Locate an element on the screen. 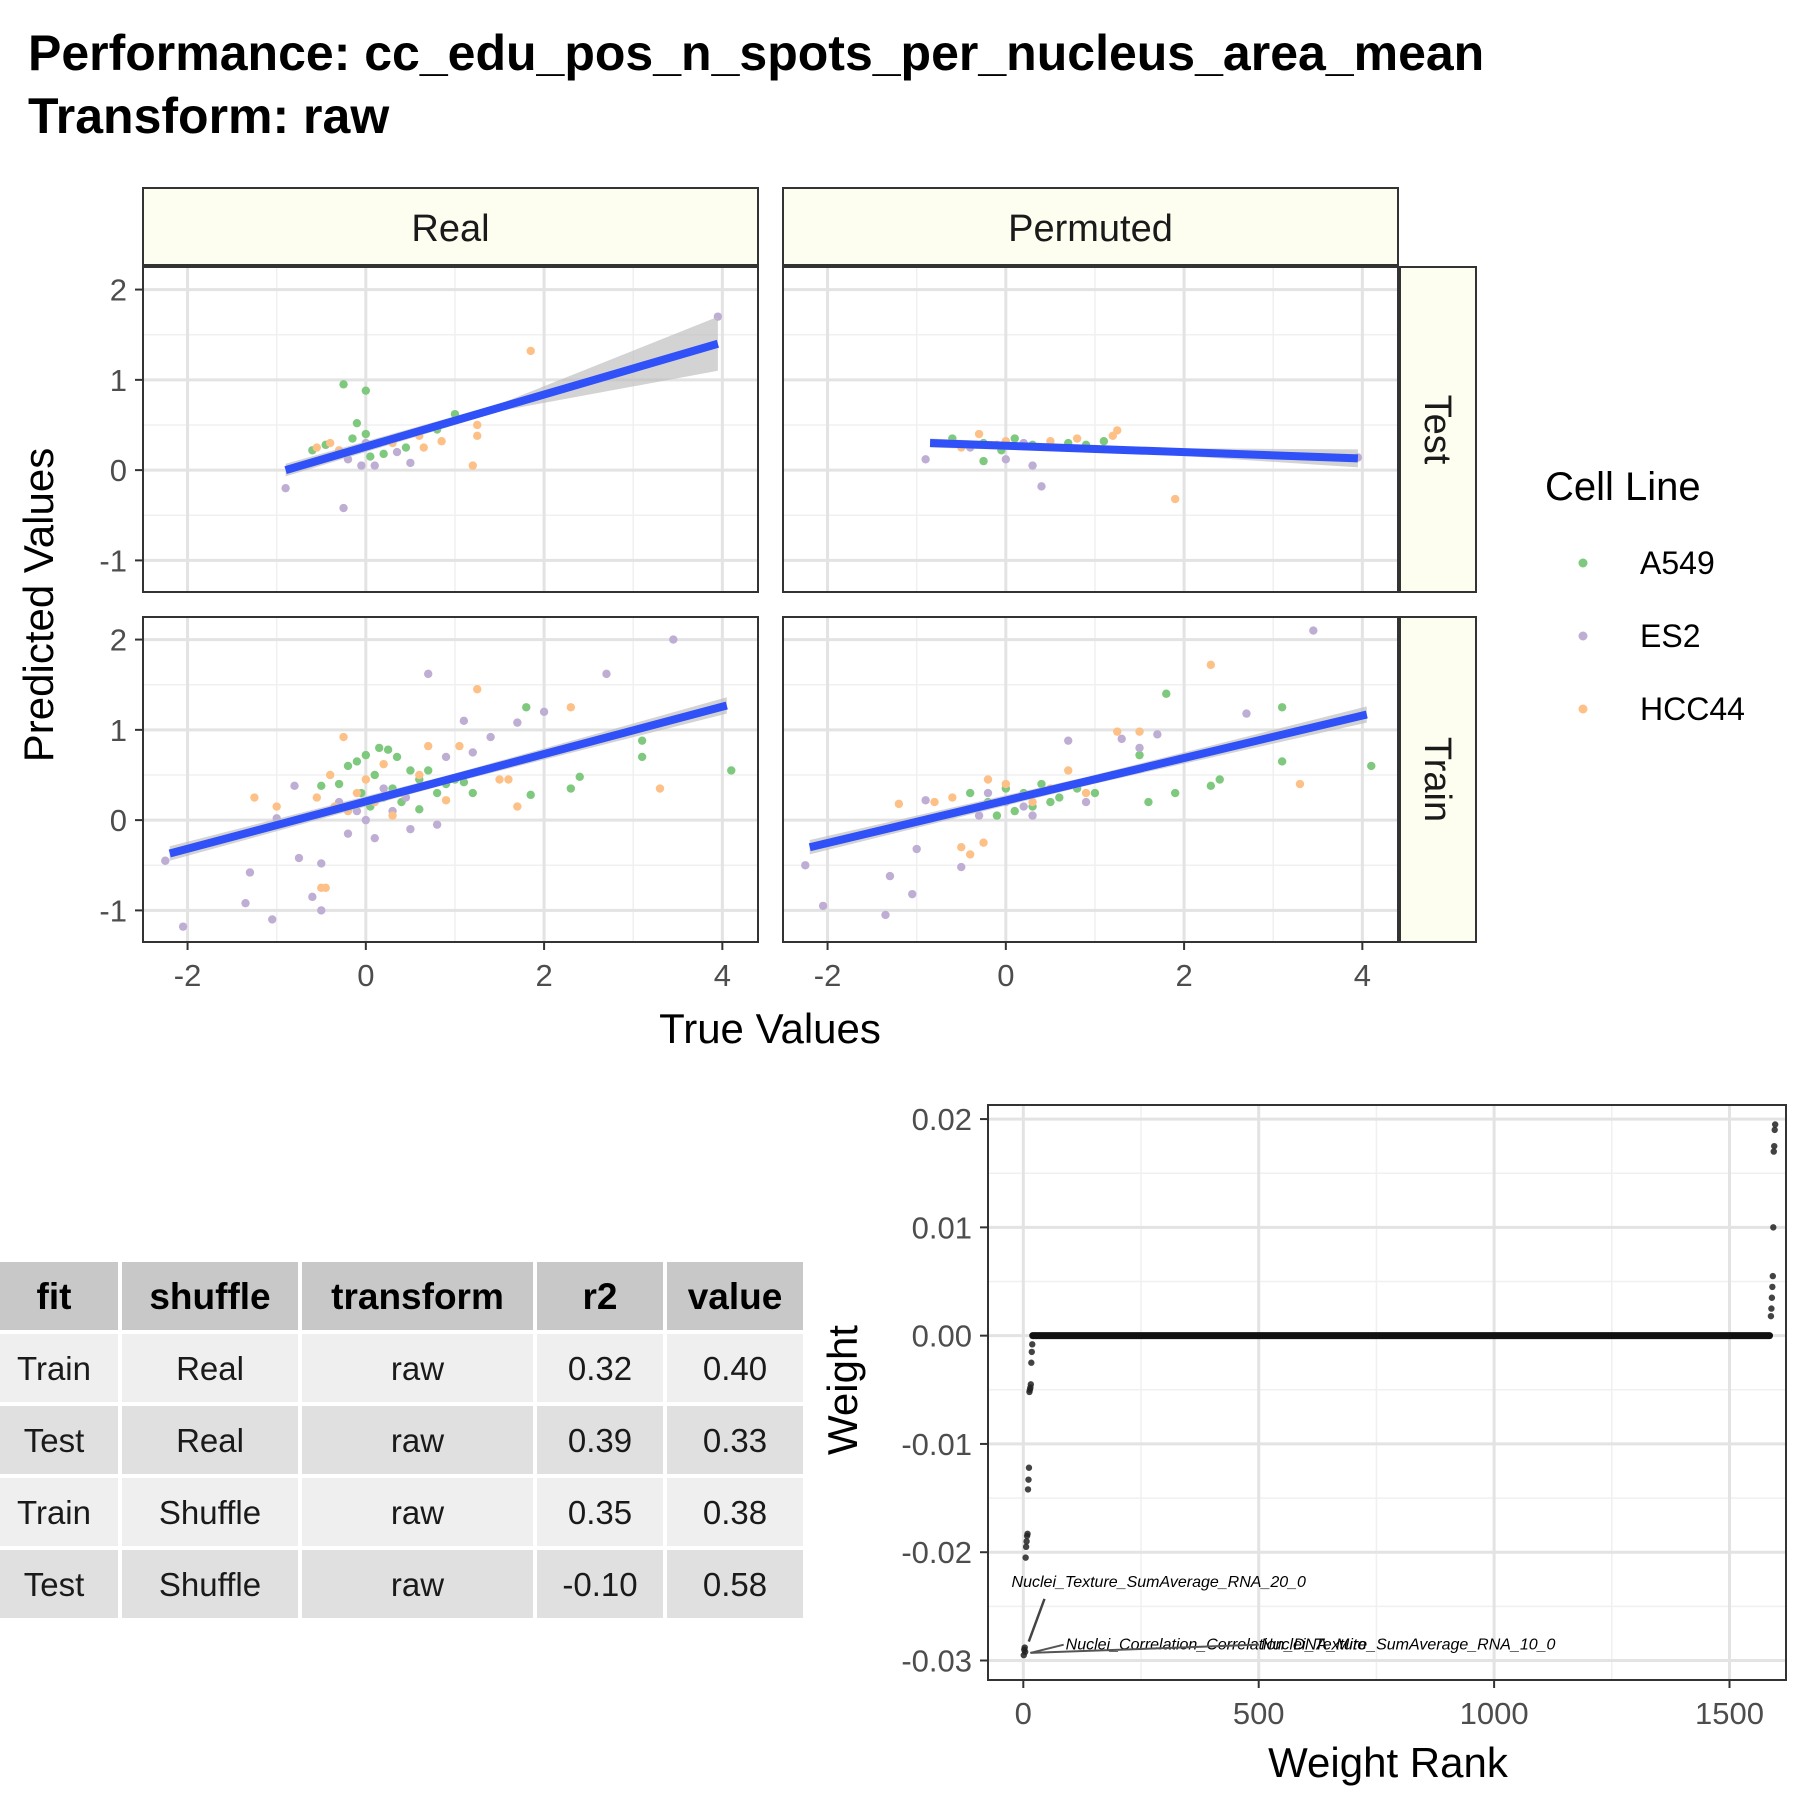 This screenshot has width=1800, height=1800. legend-key-es2 is located at coordinates (1583, 636).